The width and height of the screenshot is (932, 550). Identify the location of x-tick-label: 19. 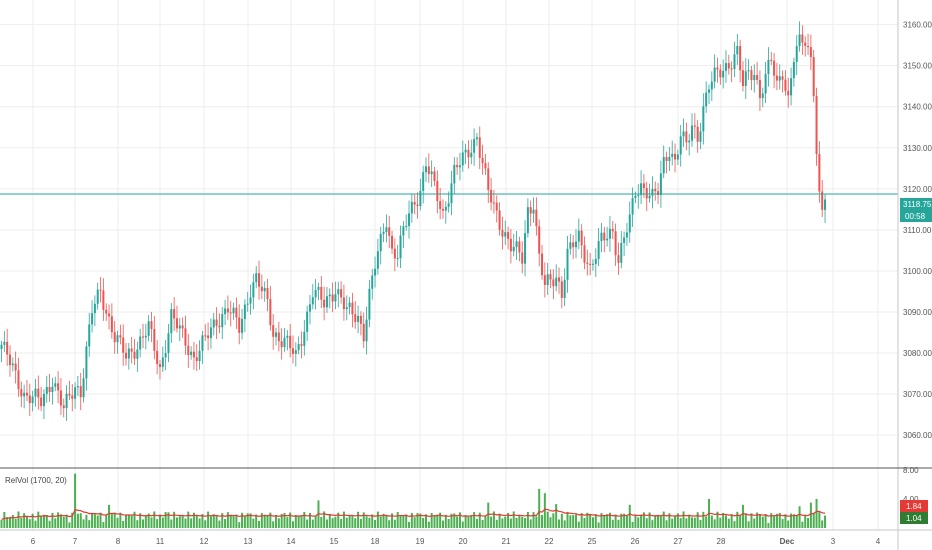
(420, 541).